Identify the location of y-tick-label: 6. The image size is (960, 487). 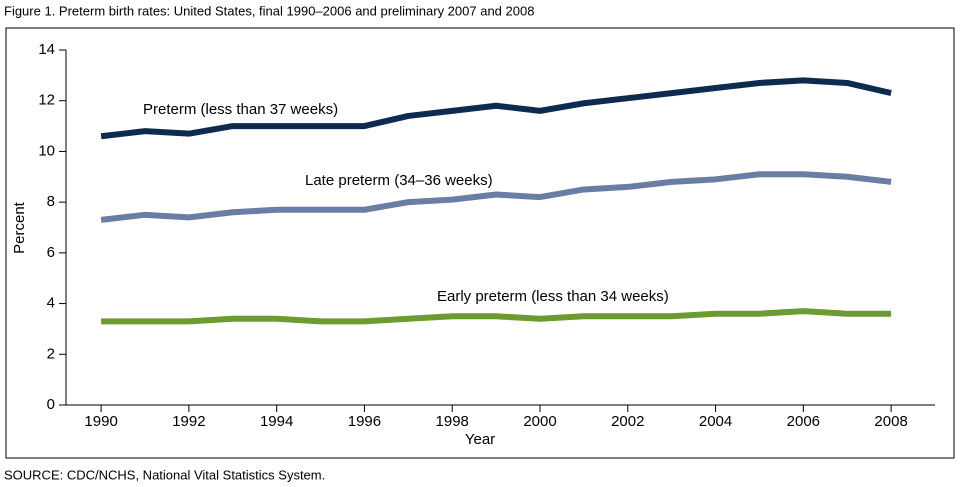
(51, 252).